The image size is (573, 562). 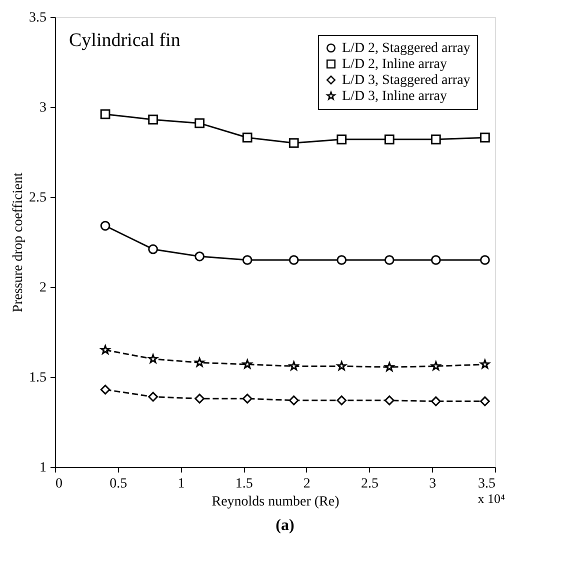 What do you see at coordinates (244, 484) in the screenshot?
I see `x-tick-label: 1.5` at bounding box center [244, 484].